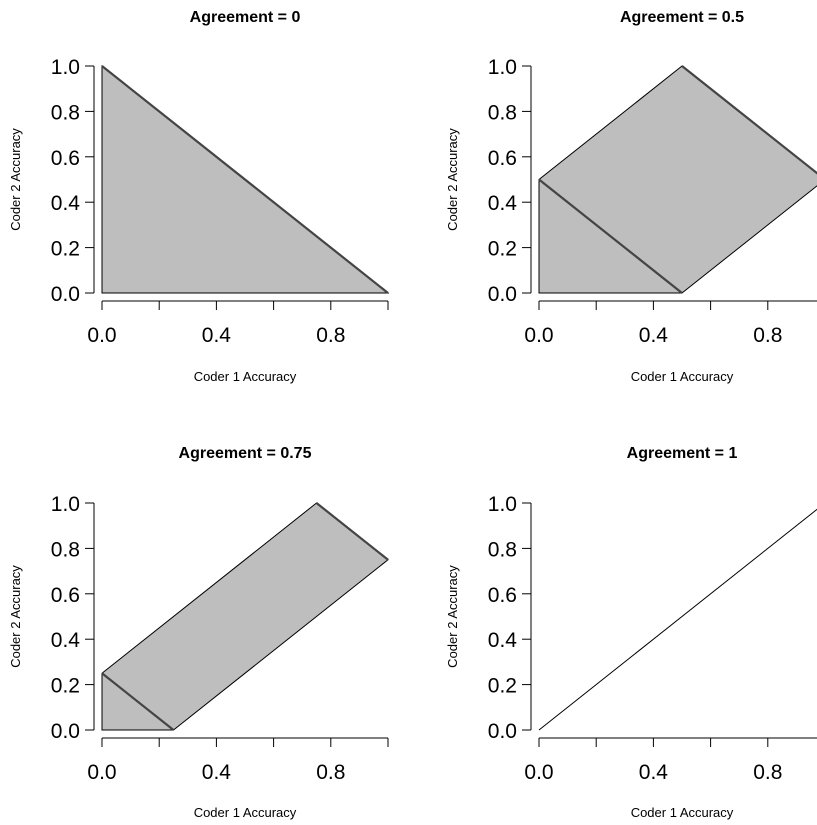 Image resolution: width=817 pixels, height=825 pixels. What do you see at coordinates (682, 17) in the screenshot?
I see `panel-title: Agreement = 0.5` at bounding box center [682, 17].